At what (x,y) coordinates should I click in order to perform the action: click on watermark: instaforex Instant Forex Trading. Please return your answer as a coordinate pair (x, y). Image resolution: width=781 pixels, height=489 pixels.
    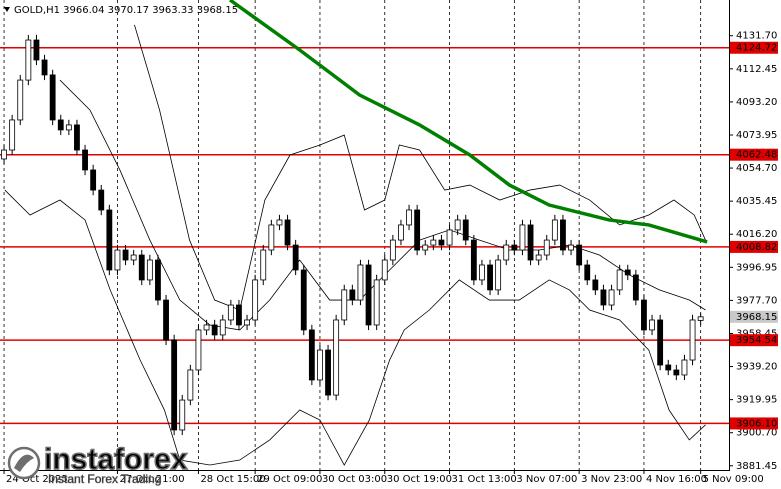
    Looking at the image, I should click on (97, 464).